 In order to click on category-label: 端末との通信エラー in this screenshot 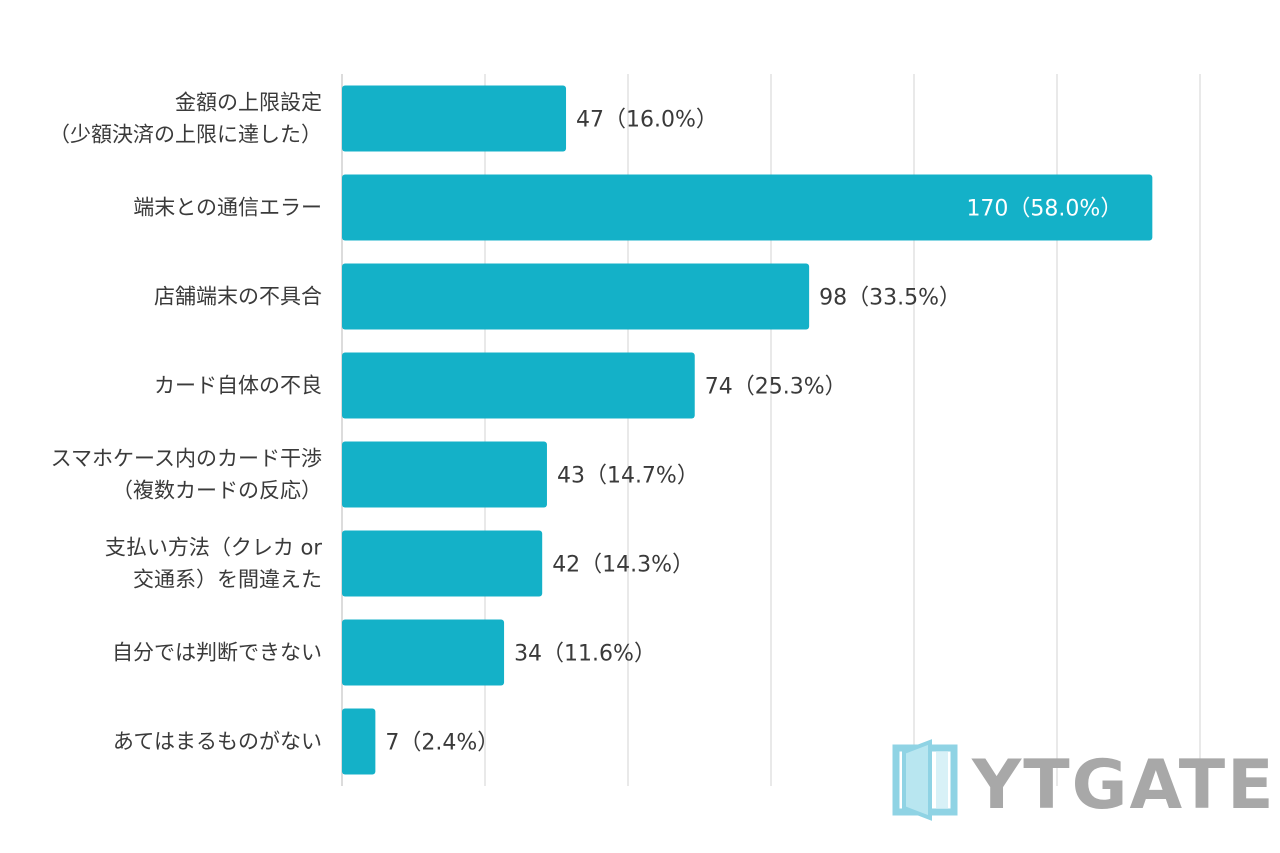, I will do `click(227, 208)`.